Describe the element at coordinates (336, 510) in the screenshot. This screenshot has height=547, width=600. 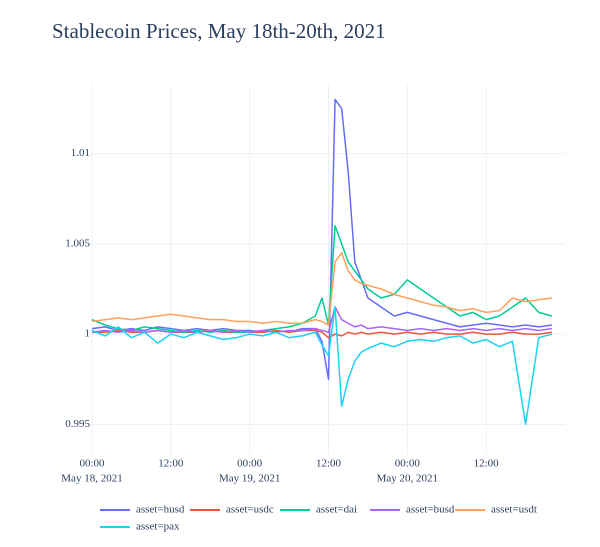
I see `legend-label: asset=dai` at that location.